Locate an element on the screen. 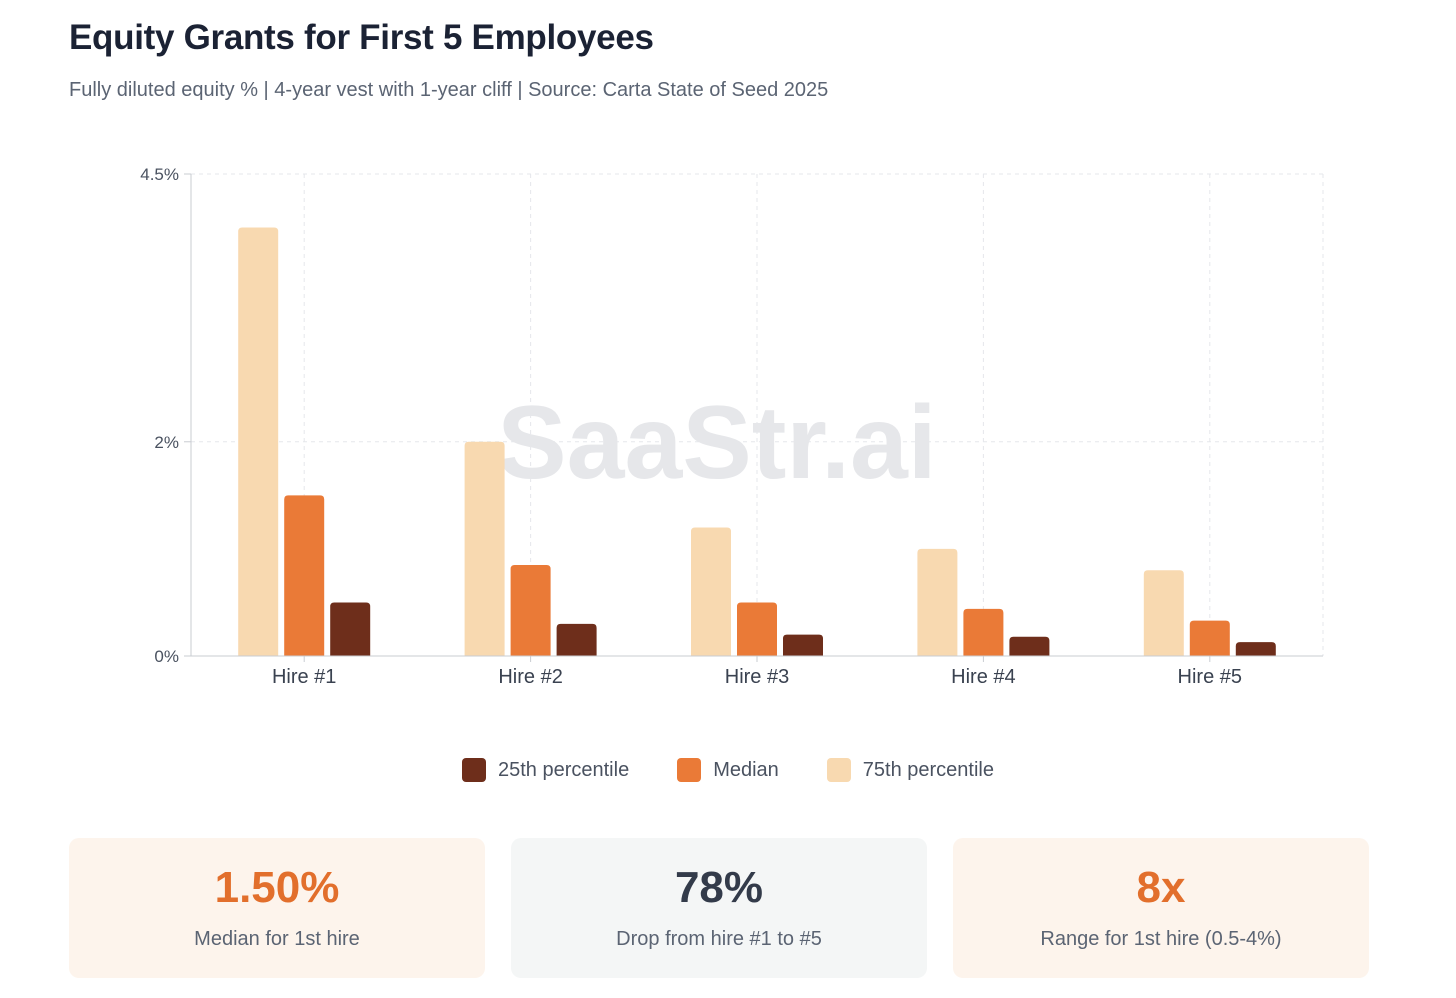 This screenshot has width=1456, height=998. x-tick-label: Hire #4 is located at coordinates (983, 677).